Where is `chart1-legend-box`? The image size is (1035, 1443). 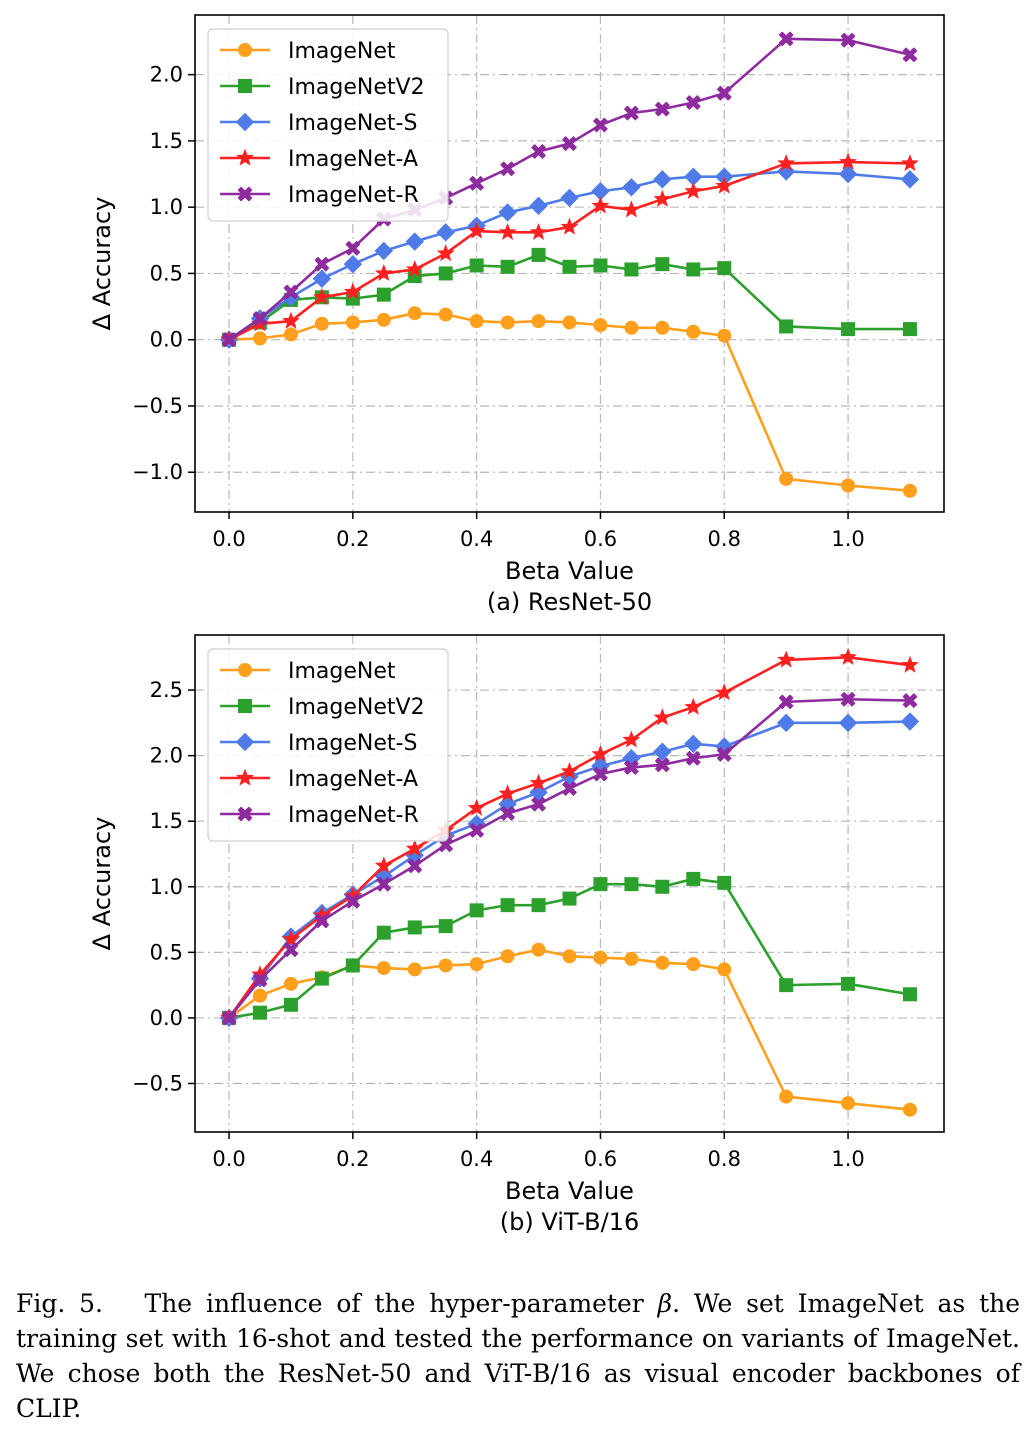 chart1-legend-box is located at coordinates (328, 125).